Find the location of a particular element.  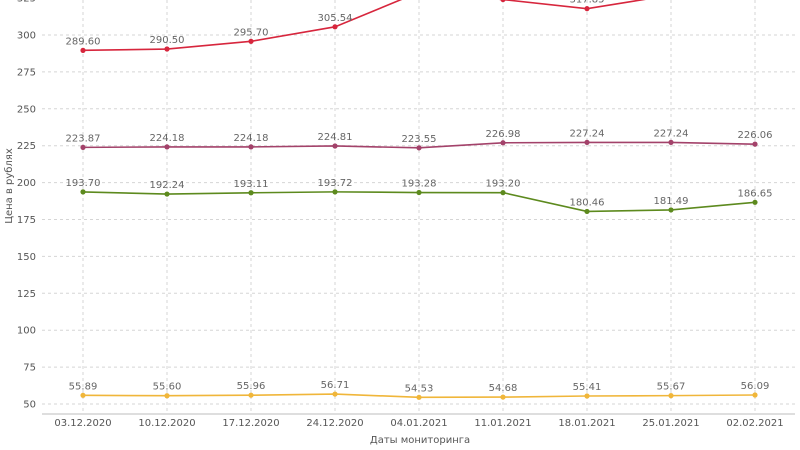

data-label: 54.68 is located at coordinates (503, 388).